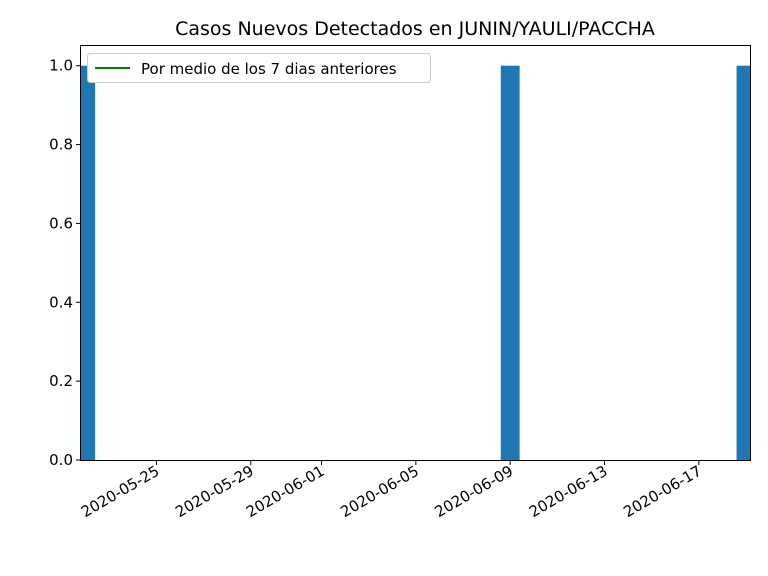 Image resolution: width=768 pixels, height=576 pixels. What do you see at coordinates (61, 460) in the screenshot?
I see `y-tick-label-0: 0.0` at bounding box center [61, 460].